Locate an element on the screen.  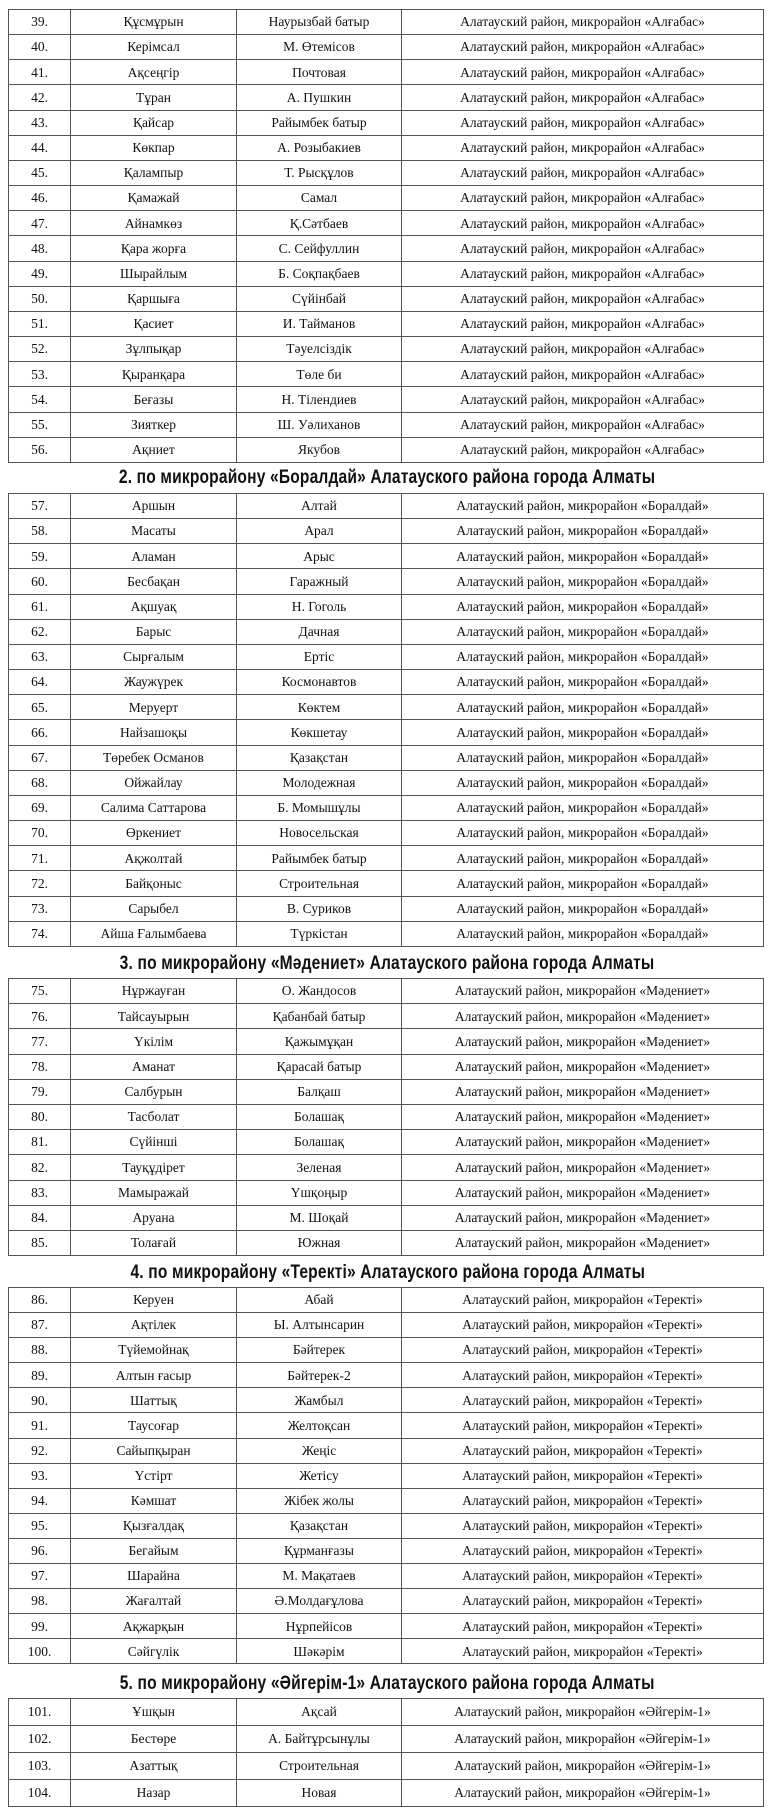
old-street-name-cell: Тәуелсіздік is located at coordinates (319, 349).